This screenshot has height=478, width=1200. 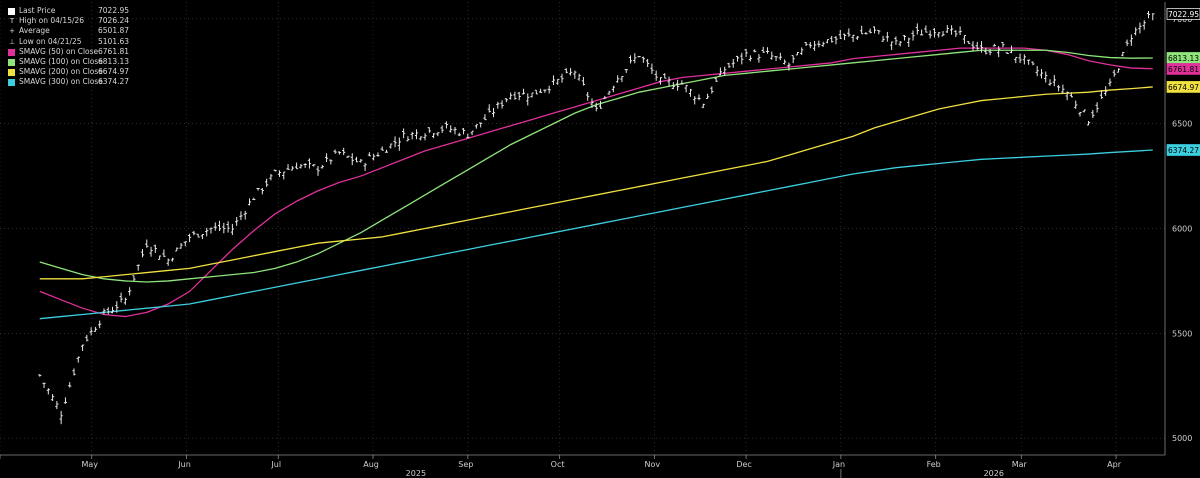 I want to click on axis-value-text: 6674.97, so click(x=1183, y=87).